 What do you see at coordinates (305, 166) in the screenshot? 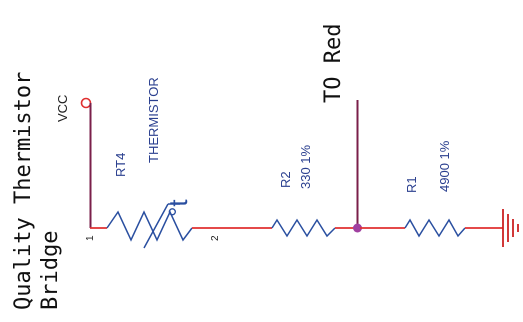
I see `r2-value-label: 330 1%` at bounding box center [305, 166].